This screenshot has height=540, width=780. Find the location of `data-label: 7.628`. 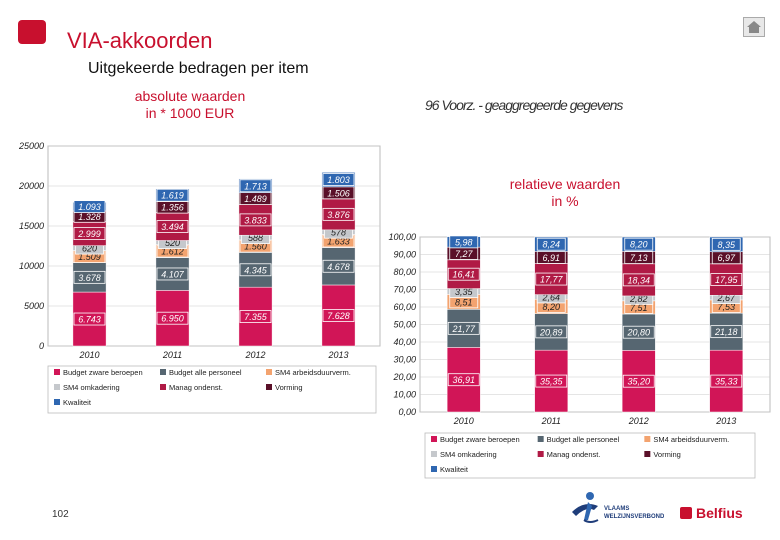

data-label: 7.628 is located at coordinates (338, 316).